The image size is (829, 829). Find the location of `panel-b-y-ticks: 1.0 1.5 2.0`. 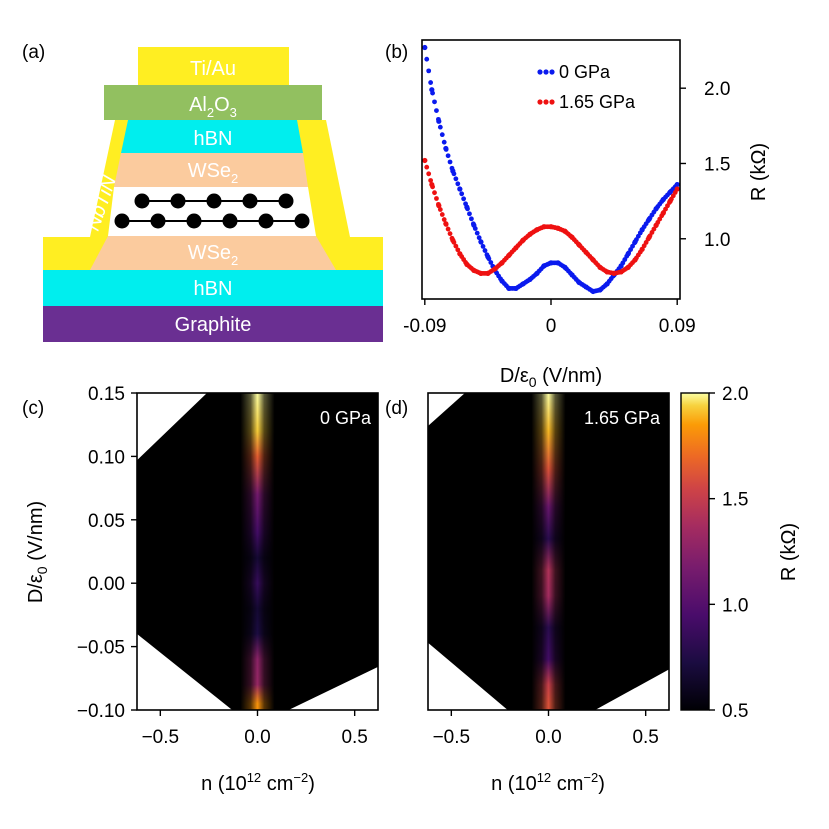

panel-b-y-ticks: 1.0 1.5 2.0 is located at coordinates (705, 165).